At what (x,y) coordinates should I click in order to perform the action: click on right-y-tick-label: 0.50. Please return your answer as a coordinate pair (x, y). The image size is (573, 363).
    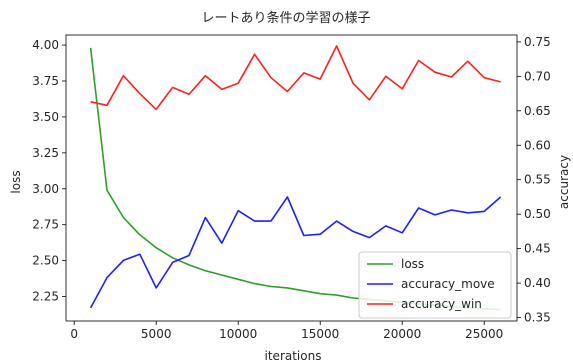
    Looking at the image, I should click on (537, 214).